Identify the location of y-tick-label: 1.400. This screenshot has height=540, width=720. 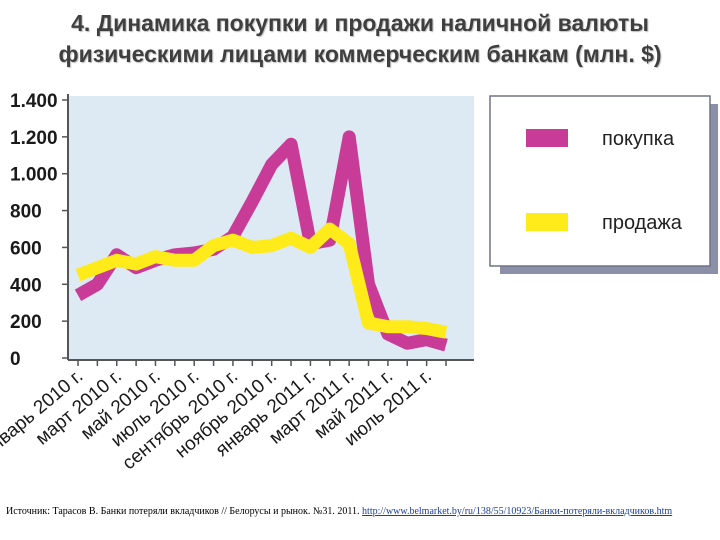
(34, 101).